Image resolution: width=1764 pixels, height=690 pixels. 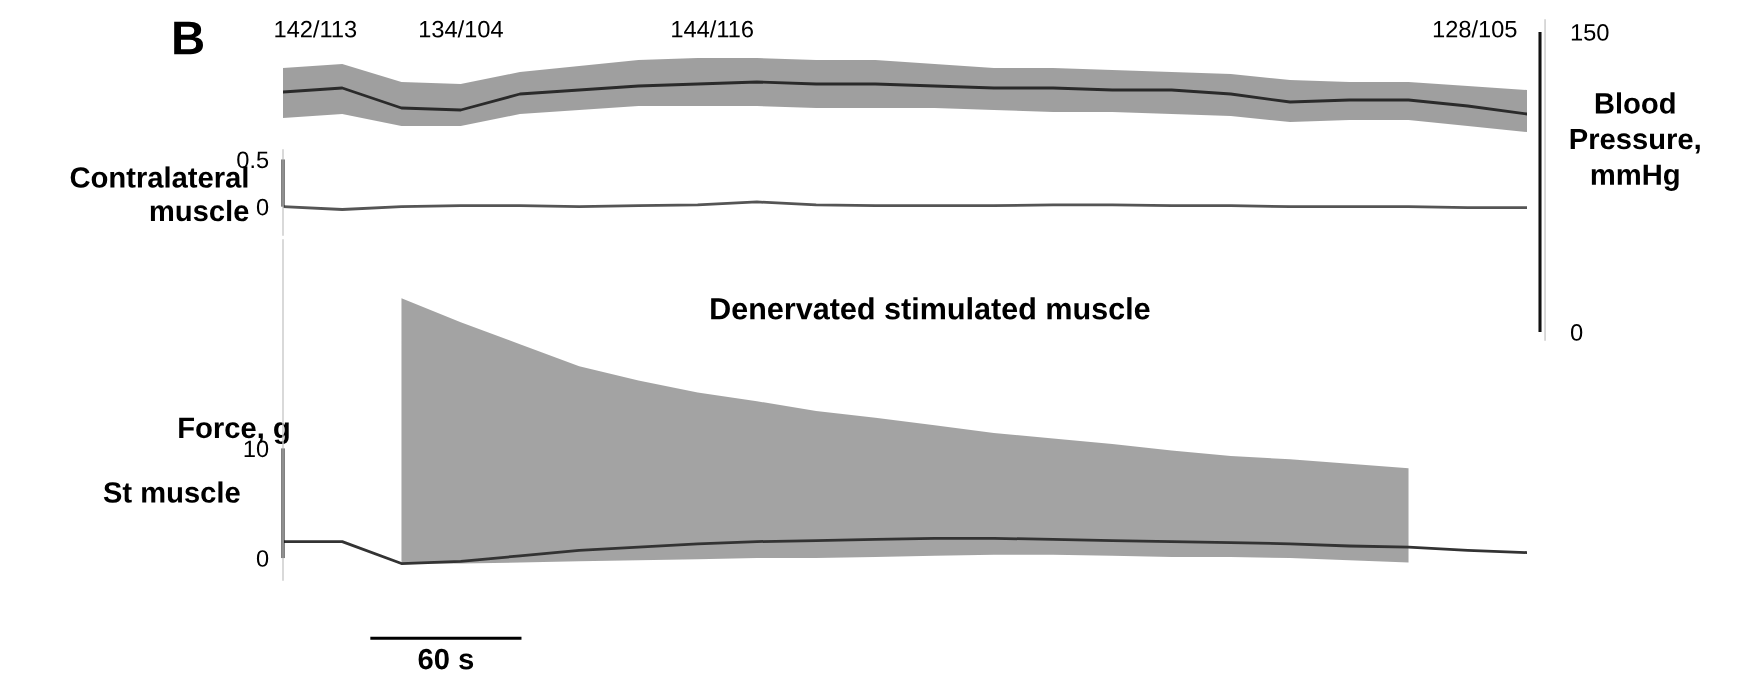 What do you see at coordinates (446, 659) in the screenshot?
I see `x-axis-title: 60 s` at bounding box center [446, 659].